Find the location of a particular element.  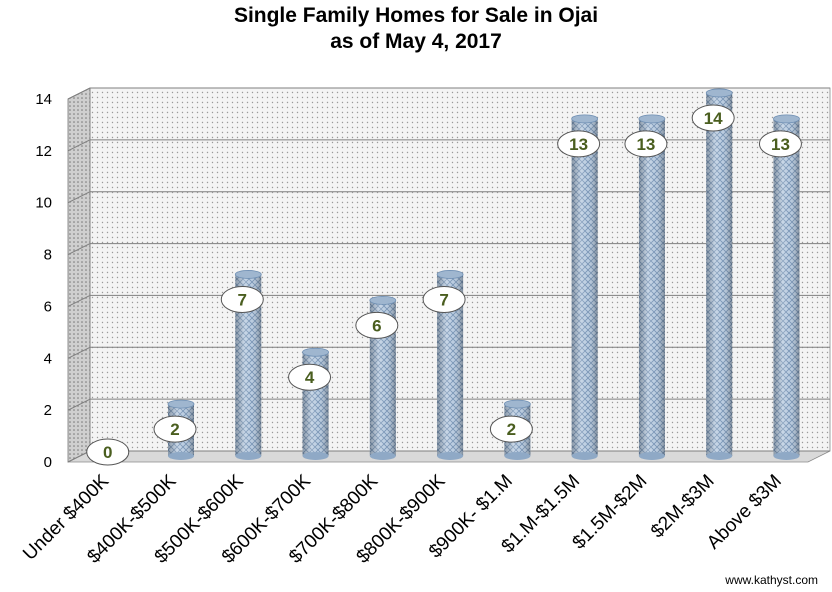

data-label-text: 14 is located at coordinates (713, 118).